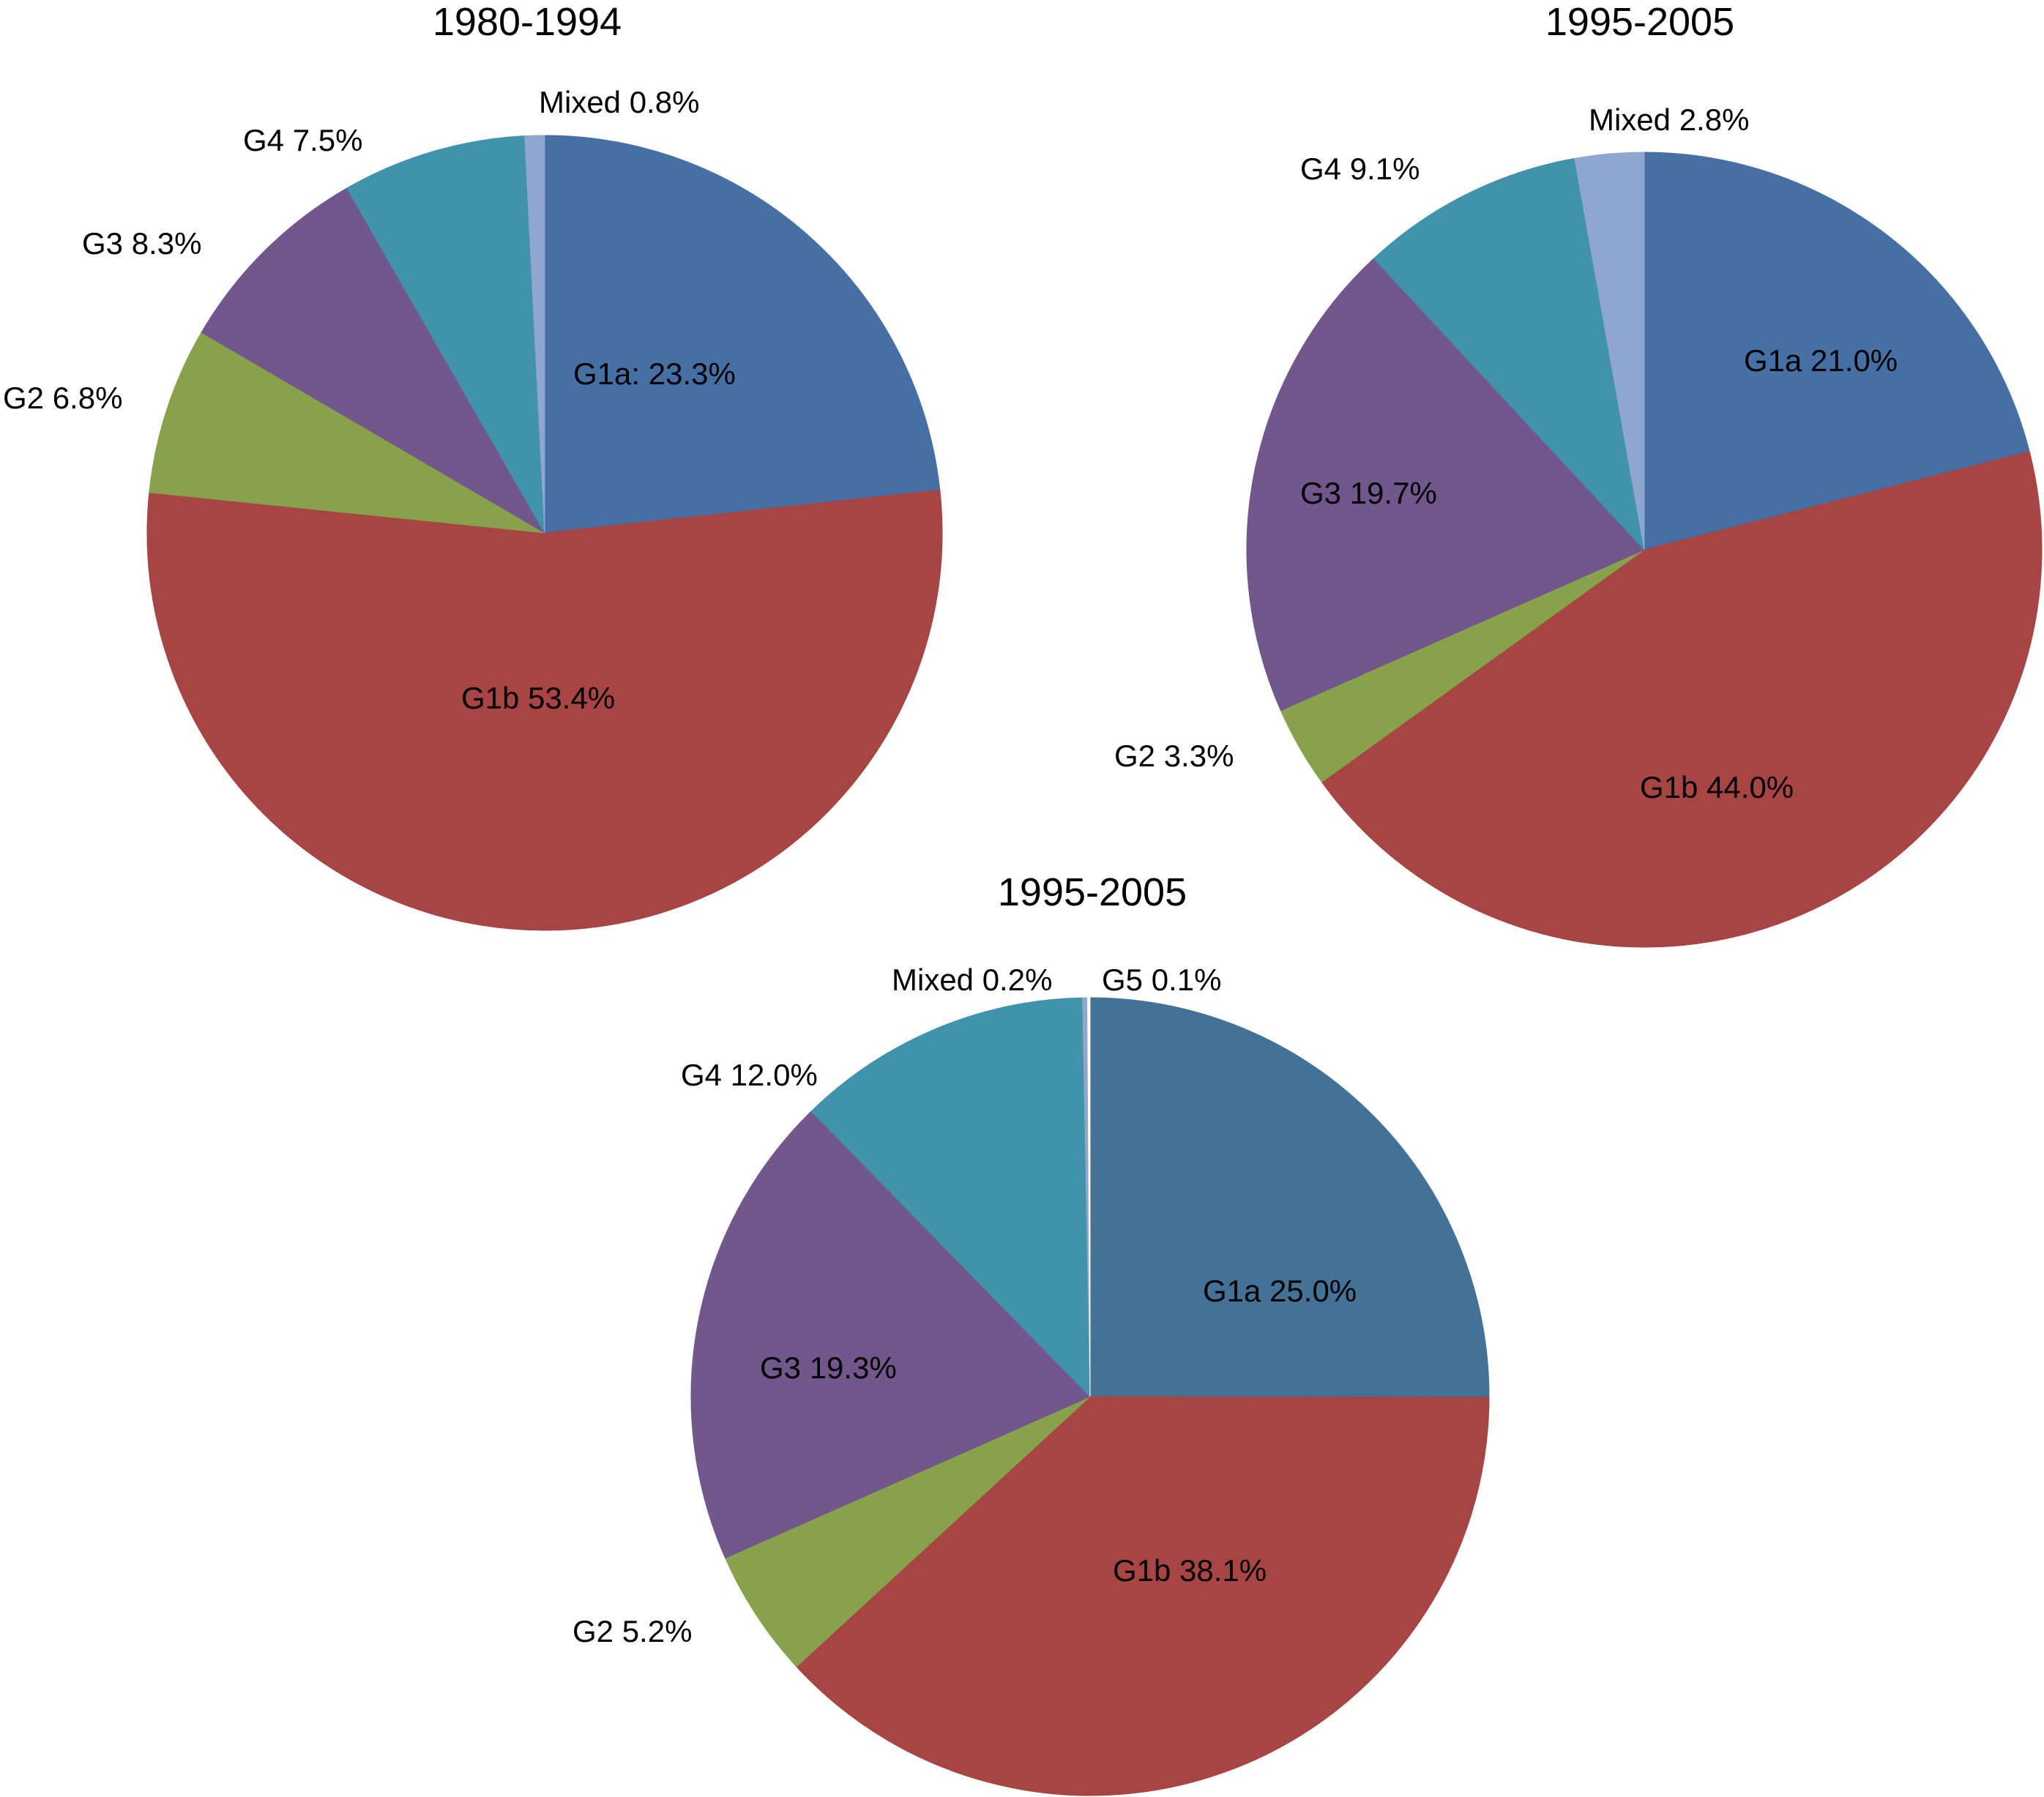 This screenshot has width=2044, height=1797. Describe the element at coordinates (1821, 360) in the screenshot. I see `chart-2-label-g1a: G1a 21.0%` at that location.